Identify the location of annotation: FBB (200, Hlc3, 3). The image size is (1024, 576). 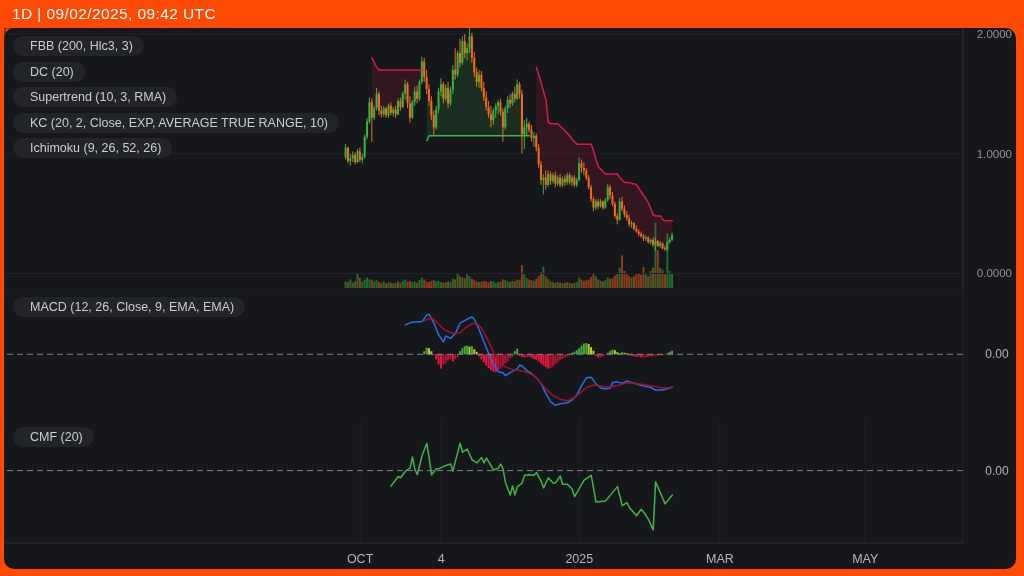
(81, 46).